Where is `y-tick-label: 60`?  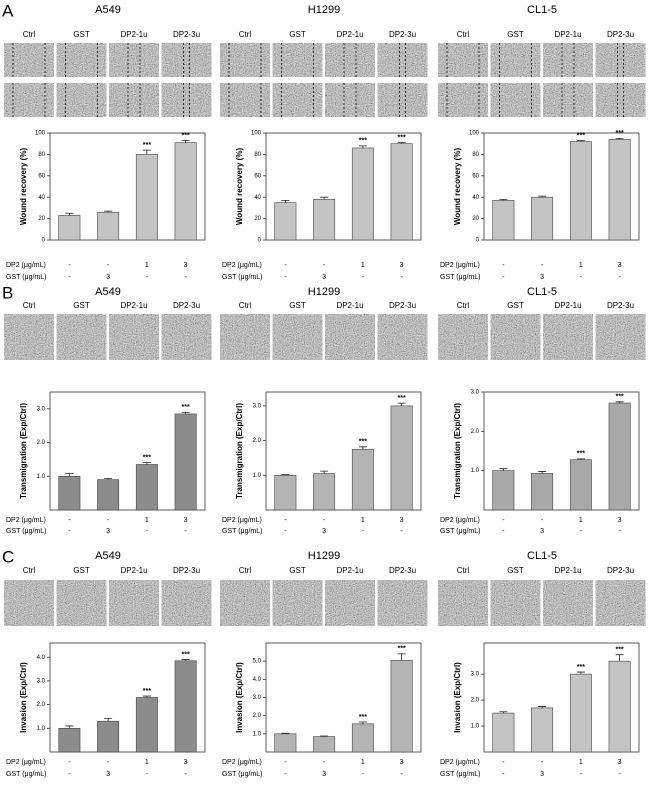
y-tick-label: 60 is located at coordinates (41, 176).